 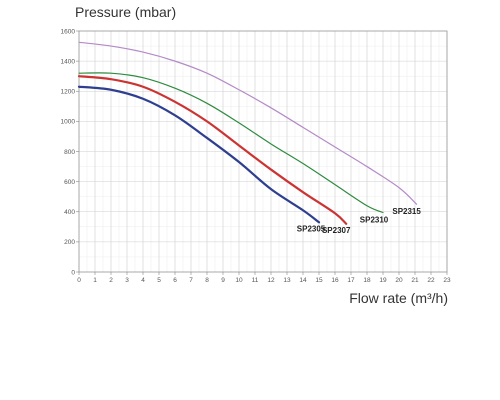 I want to click on x-tick-label: 22, so click(x=431, y=280).